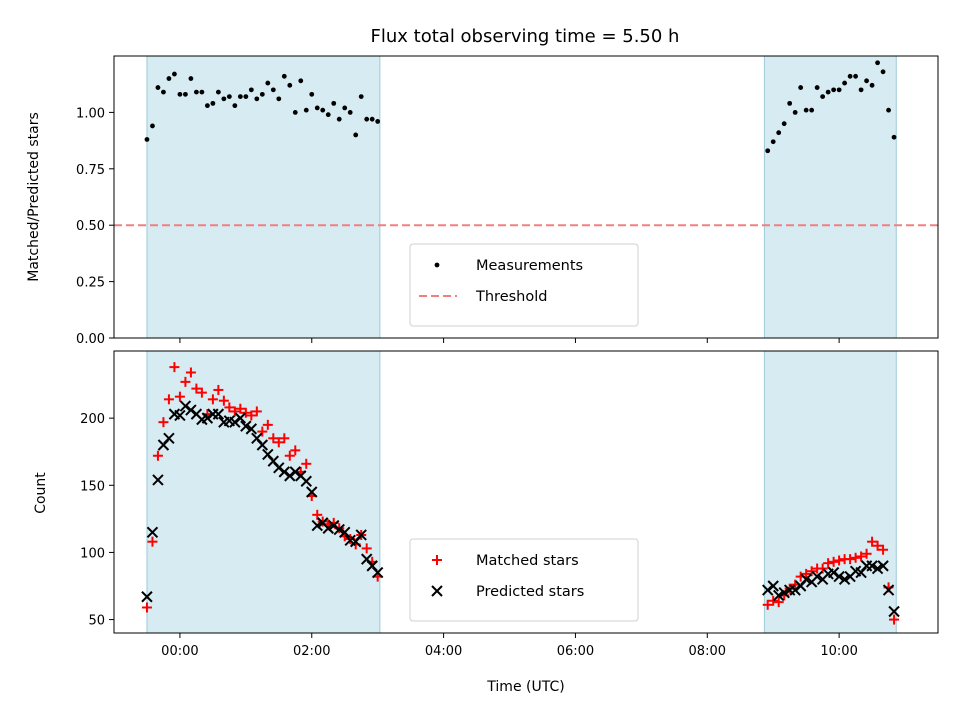  Describe the element at coordinates (529, 266) in the screenshot. I see `legend-label: Measurements` at that location.